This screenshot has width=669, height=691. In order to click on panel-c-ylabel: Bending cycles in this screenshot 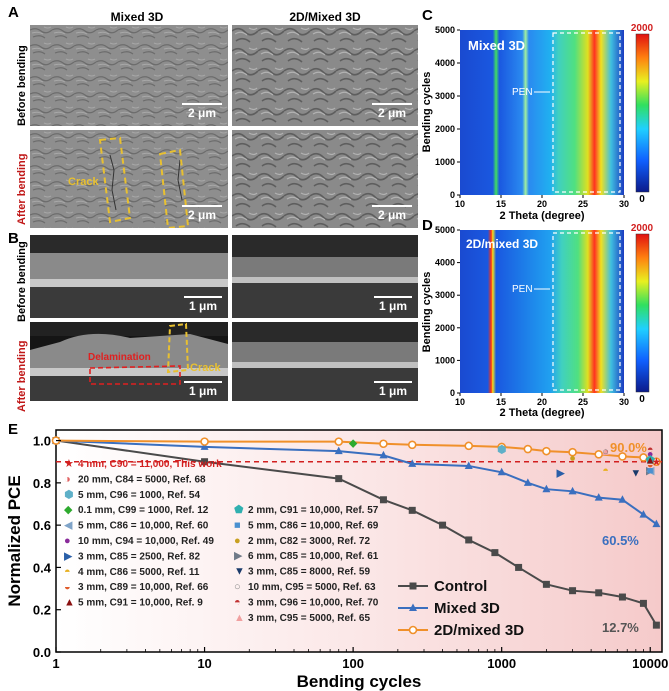, I will do `click(427, 112)`.